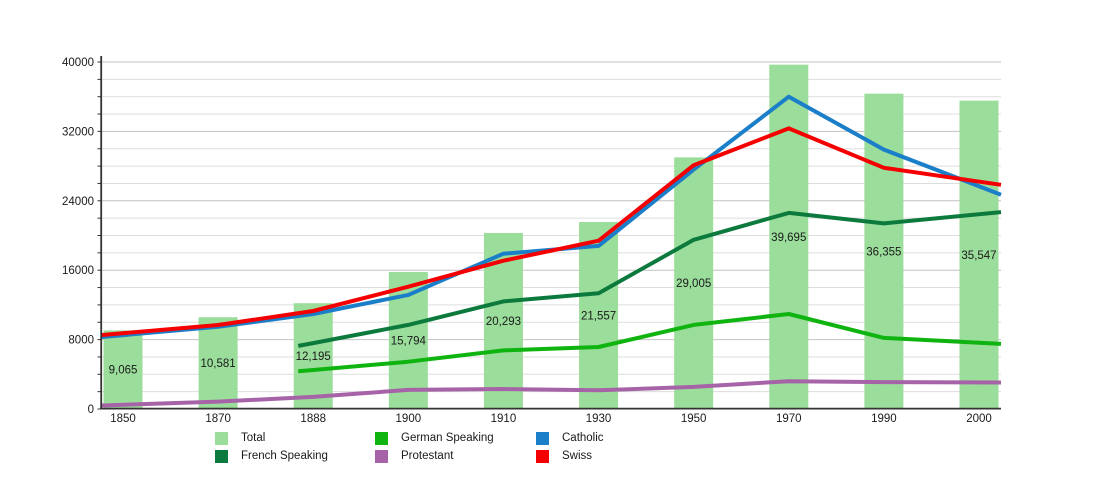 This screenshot has width=1100, height=500. I want to click on bar-value-label-1970: 39,695, so click(788, 238).